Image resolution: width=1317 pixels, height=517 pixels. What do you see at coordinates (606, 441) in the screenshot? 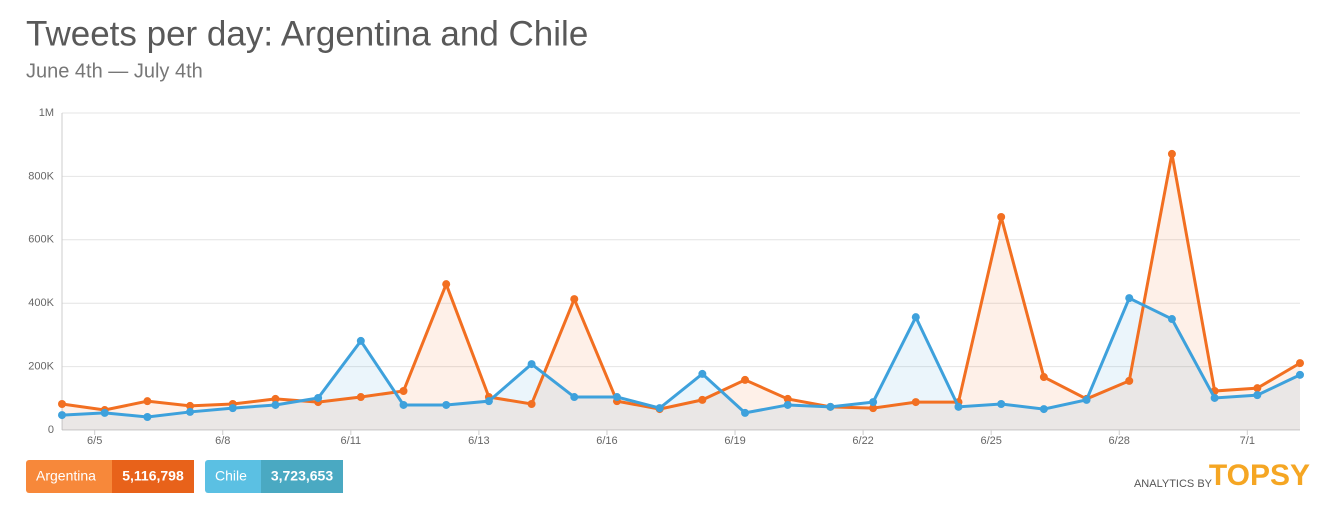
I see `x-tick-label: 6/16` at bounding box center [606, 441].